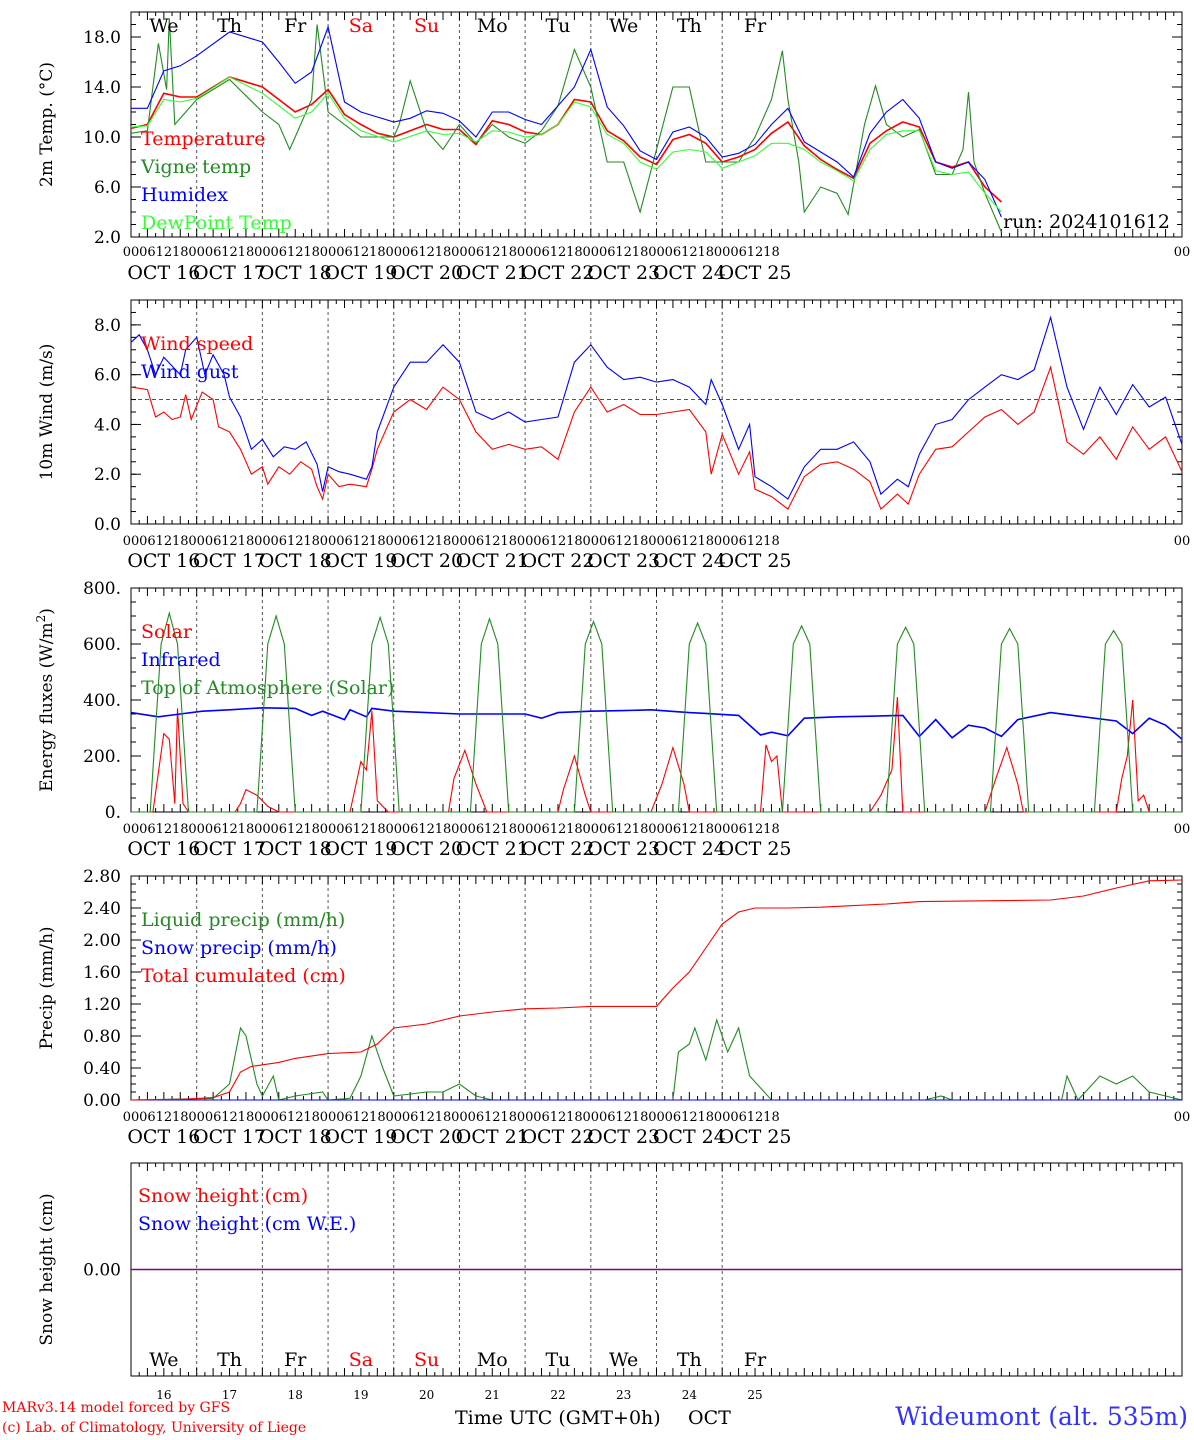  Describe the element at coordinates (426, 1360) in the screenshot. I see `weekday-label: Su` at that location.